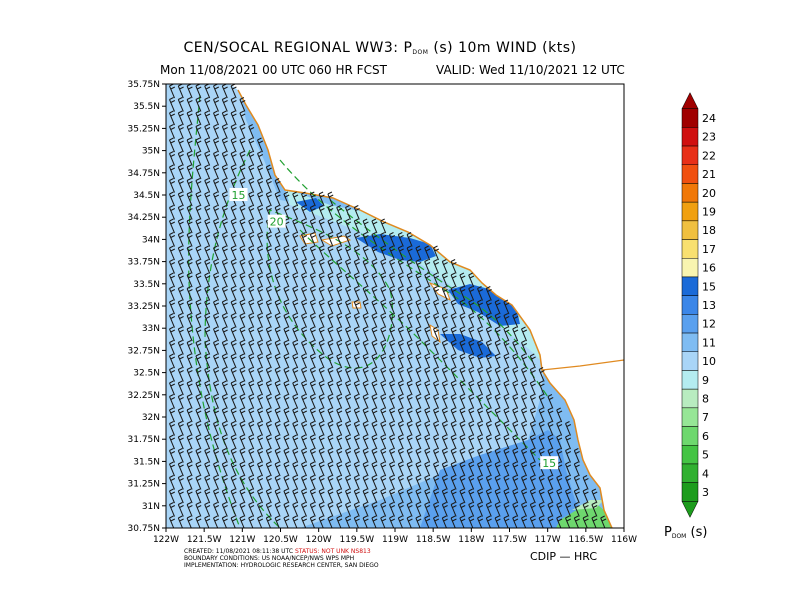 This screenshot has height=612, width=792. Describe the element at coordinates (151, 152) in the screenshot. I see `lat-tick-label: 35N` at that location.